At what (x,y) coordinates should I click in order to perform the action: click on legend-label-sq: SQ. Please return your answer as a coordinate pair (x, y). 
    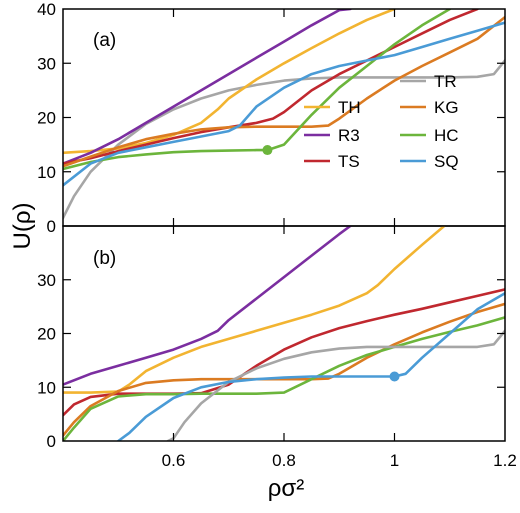
    Looking at the image, I should click on (446, 161).